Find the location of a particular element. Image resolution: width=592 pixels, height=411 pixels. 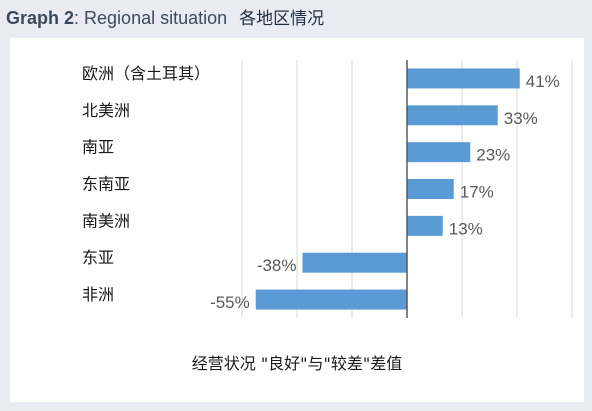

title-lead: Graph 2 is located at coordinates (40, 18).